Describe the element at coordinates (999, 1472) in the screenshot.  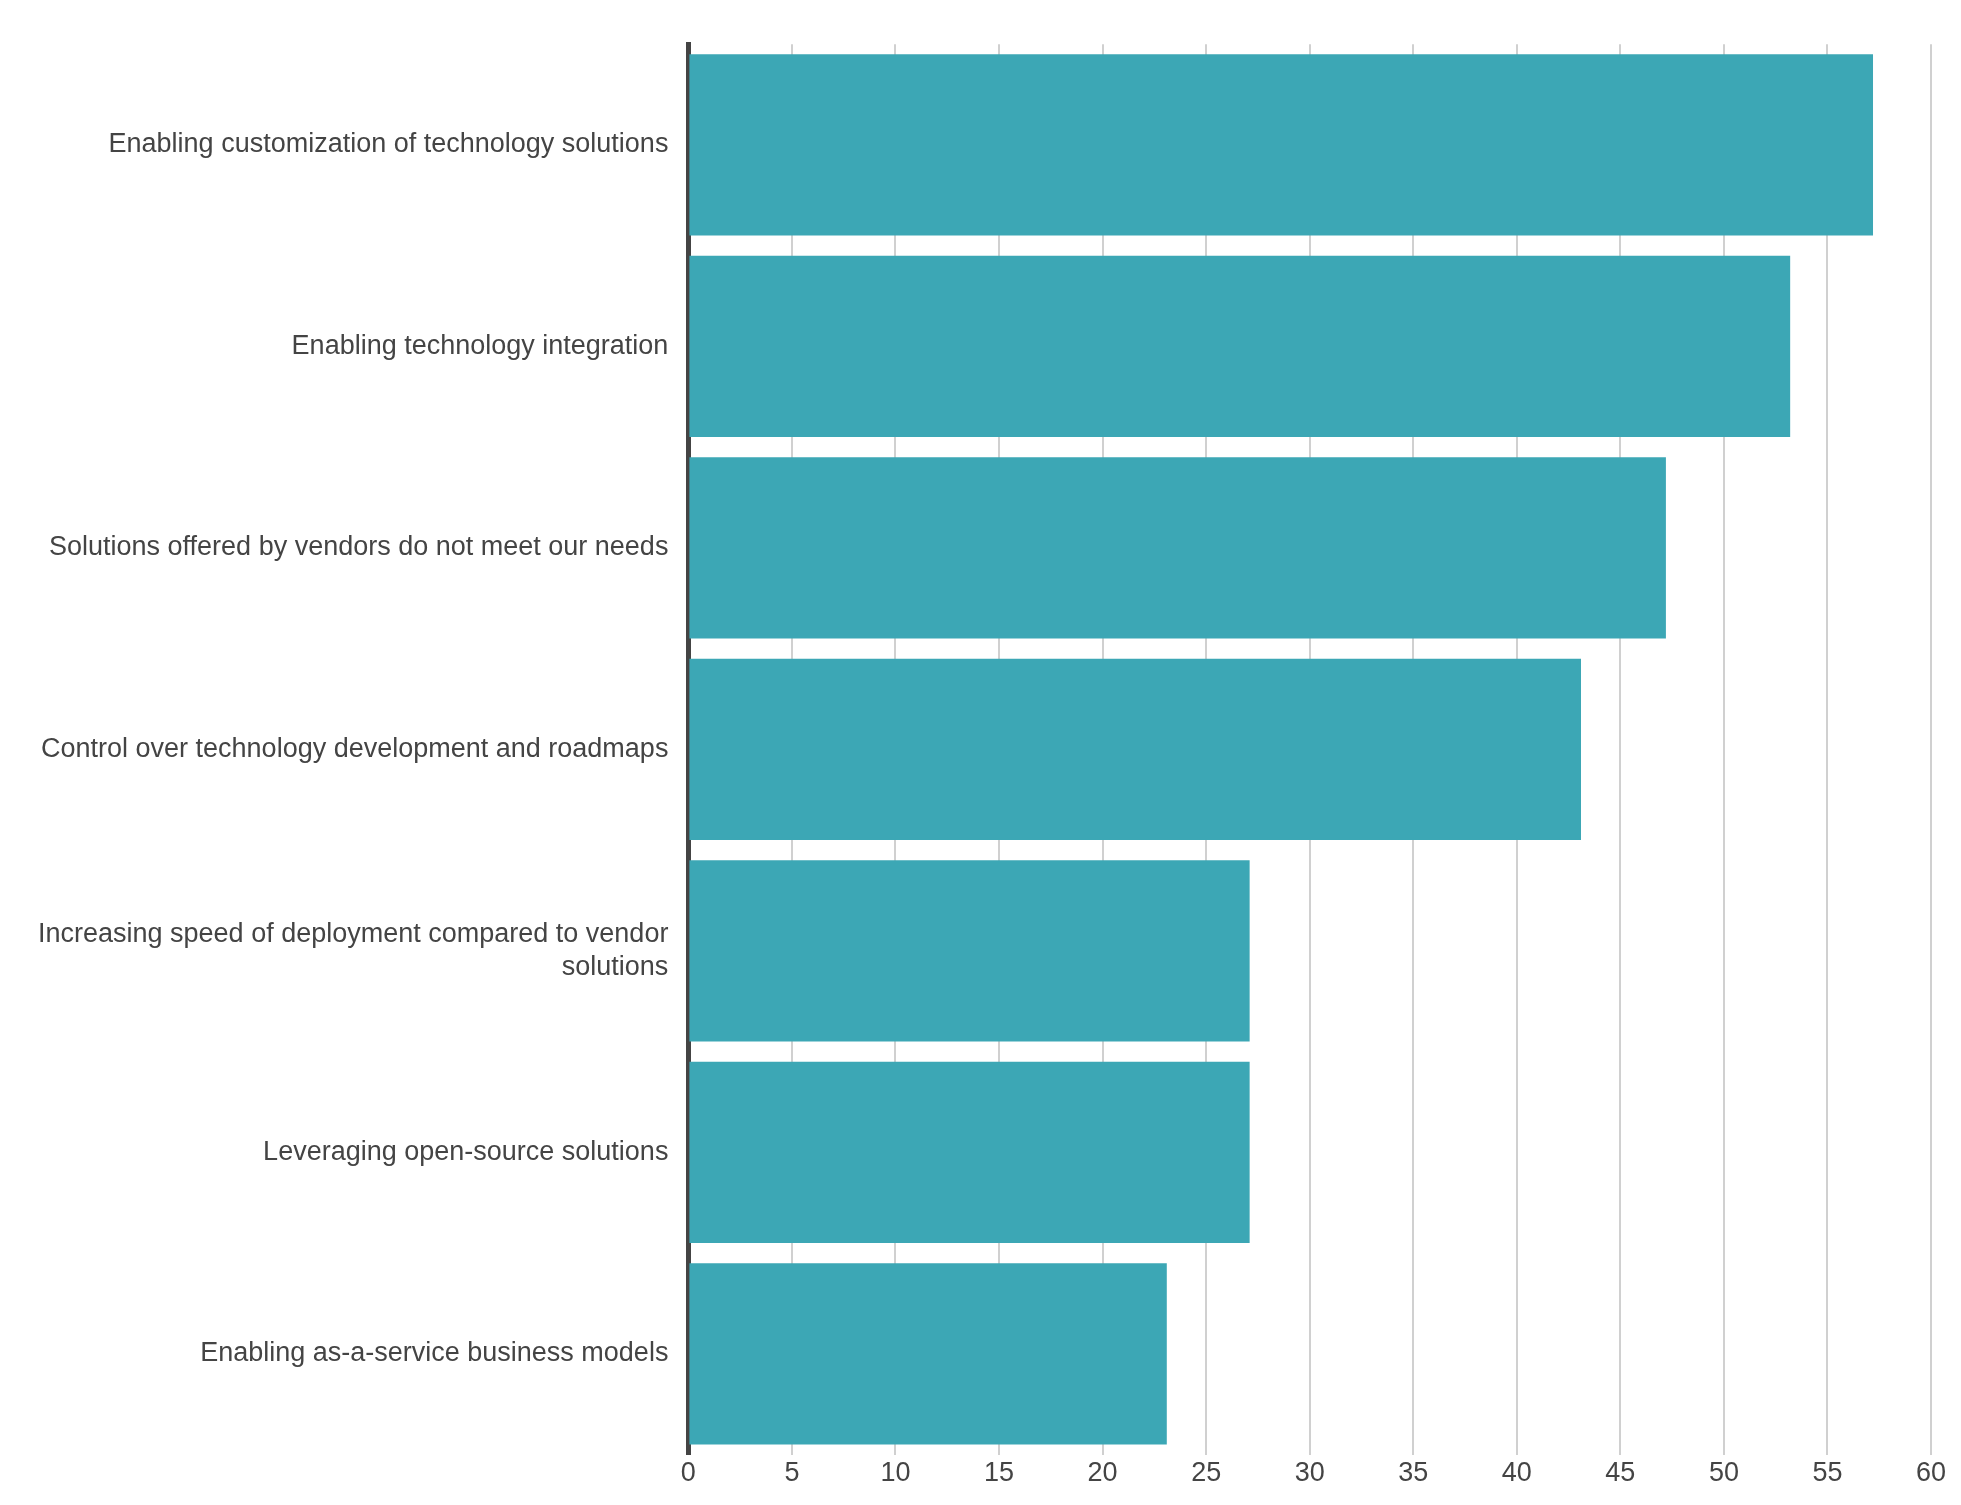
I see `x-tick-label: 15` at that location.